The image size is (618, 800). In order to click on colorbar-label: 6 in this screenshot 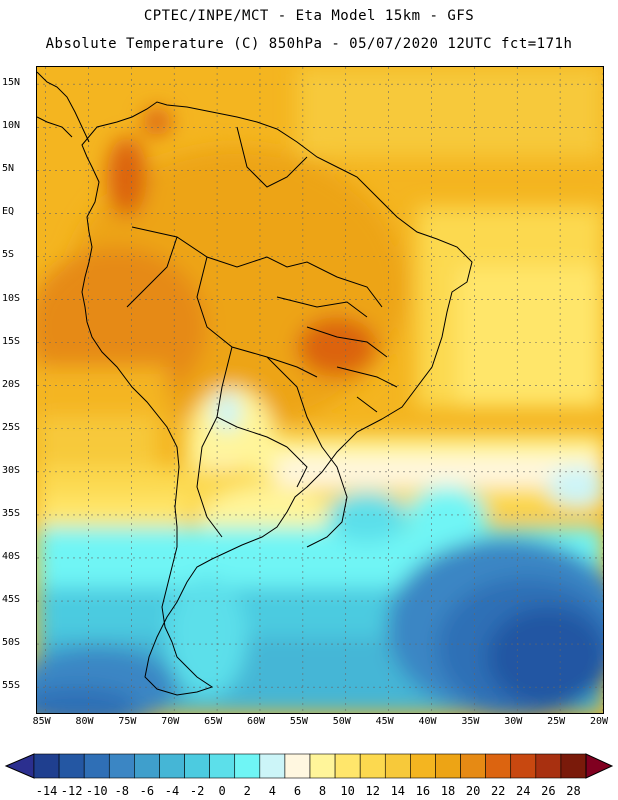, I will do `click(297, 791)`.